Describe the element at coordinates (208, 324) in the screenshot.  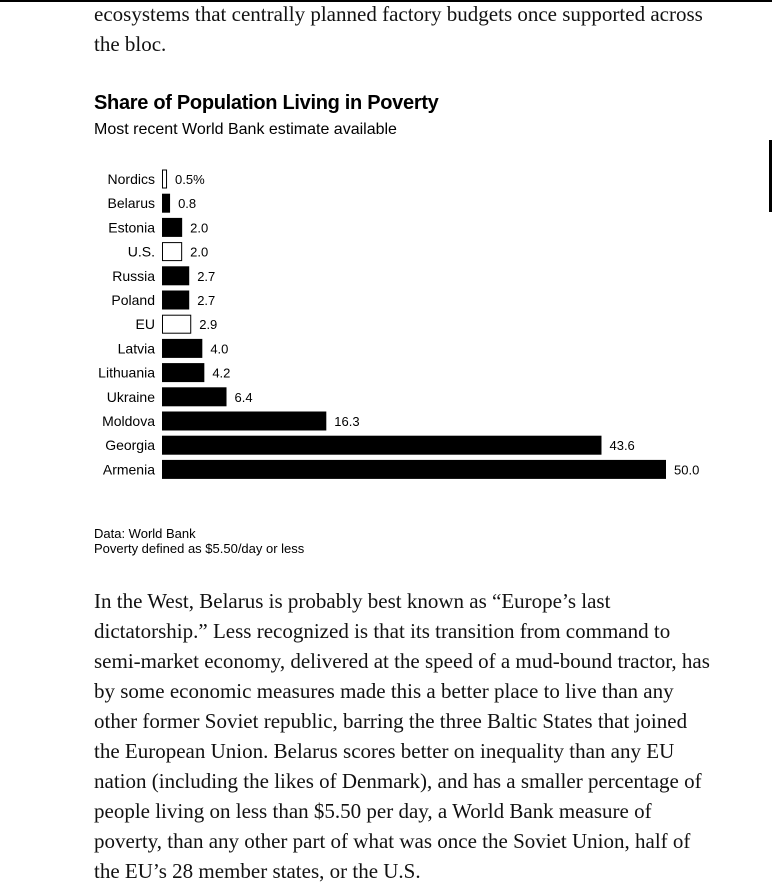
I see `value-label: 2.9` at that location.